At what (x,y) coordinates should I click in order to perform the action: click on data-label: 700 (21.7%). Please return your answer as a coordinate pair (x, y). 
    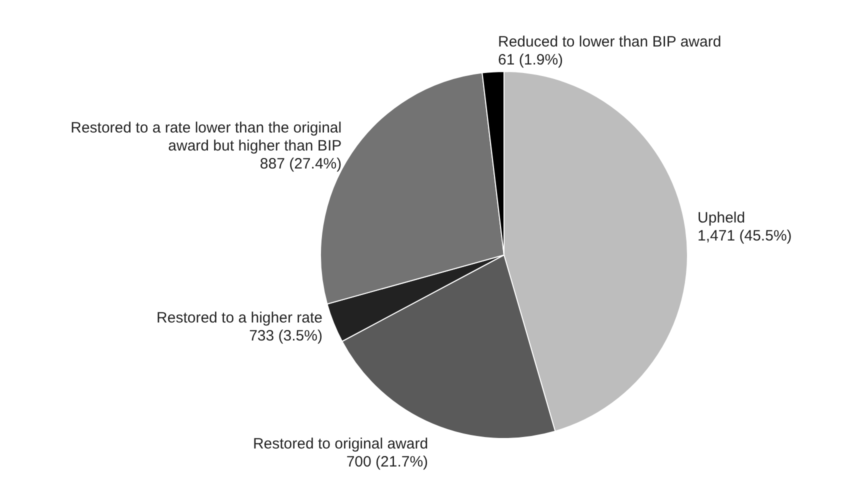
    Looking at the image, I should click on (387, 461).